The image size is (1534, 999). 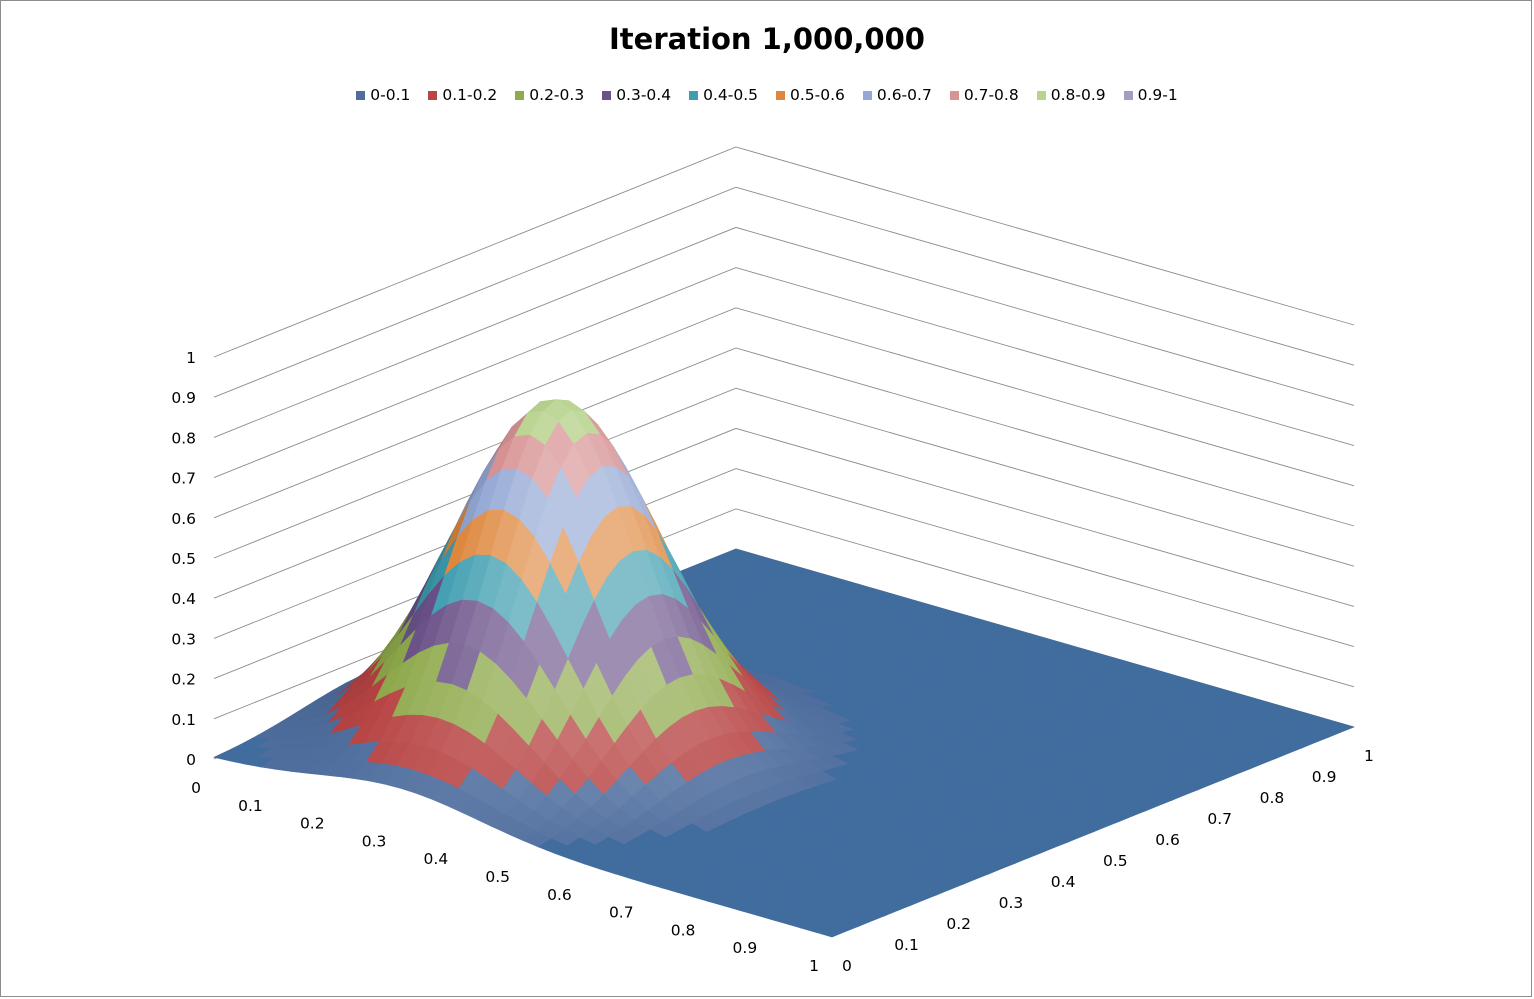 I want to click on x-tick-label: 1, so click(x=814, y=966).